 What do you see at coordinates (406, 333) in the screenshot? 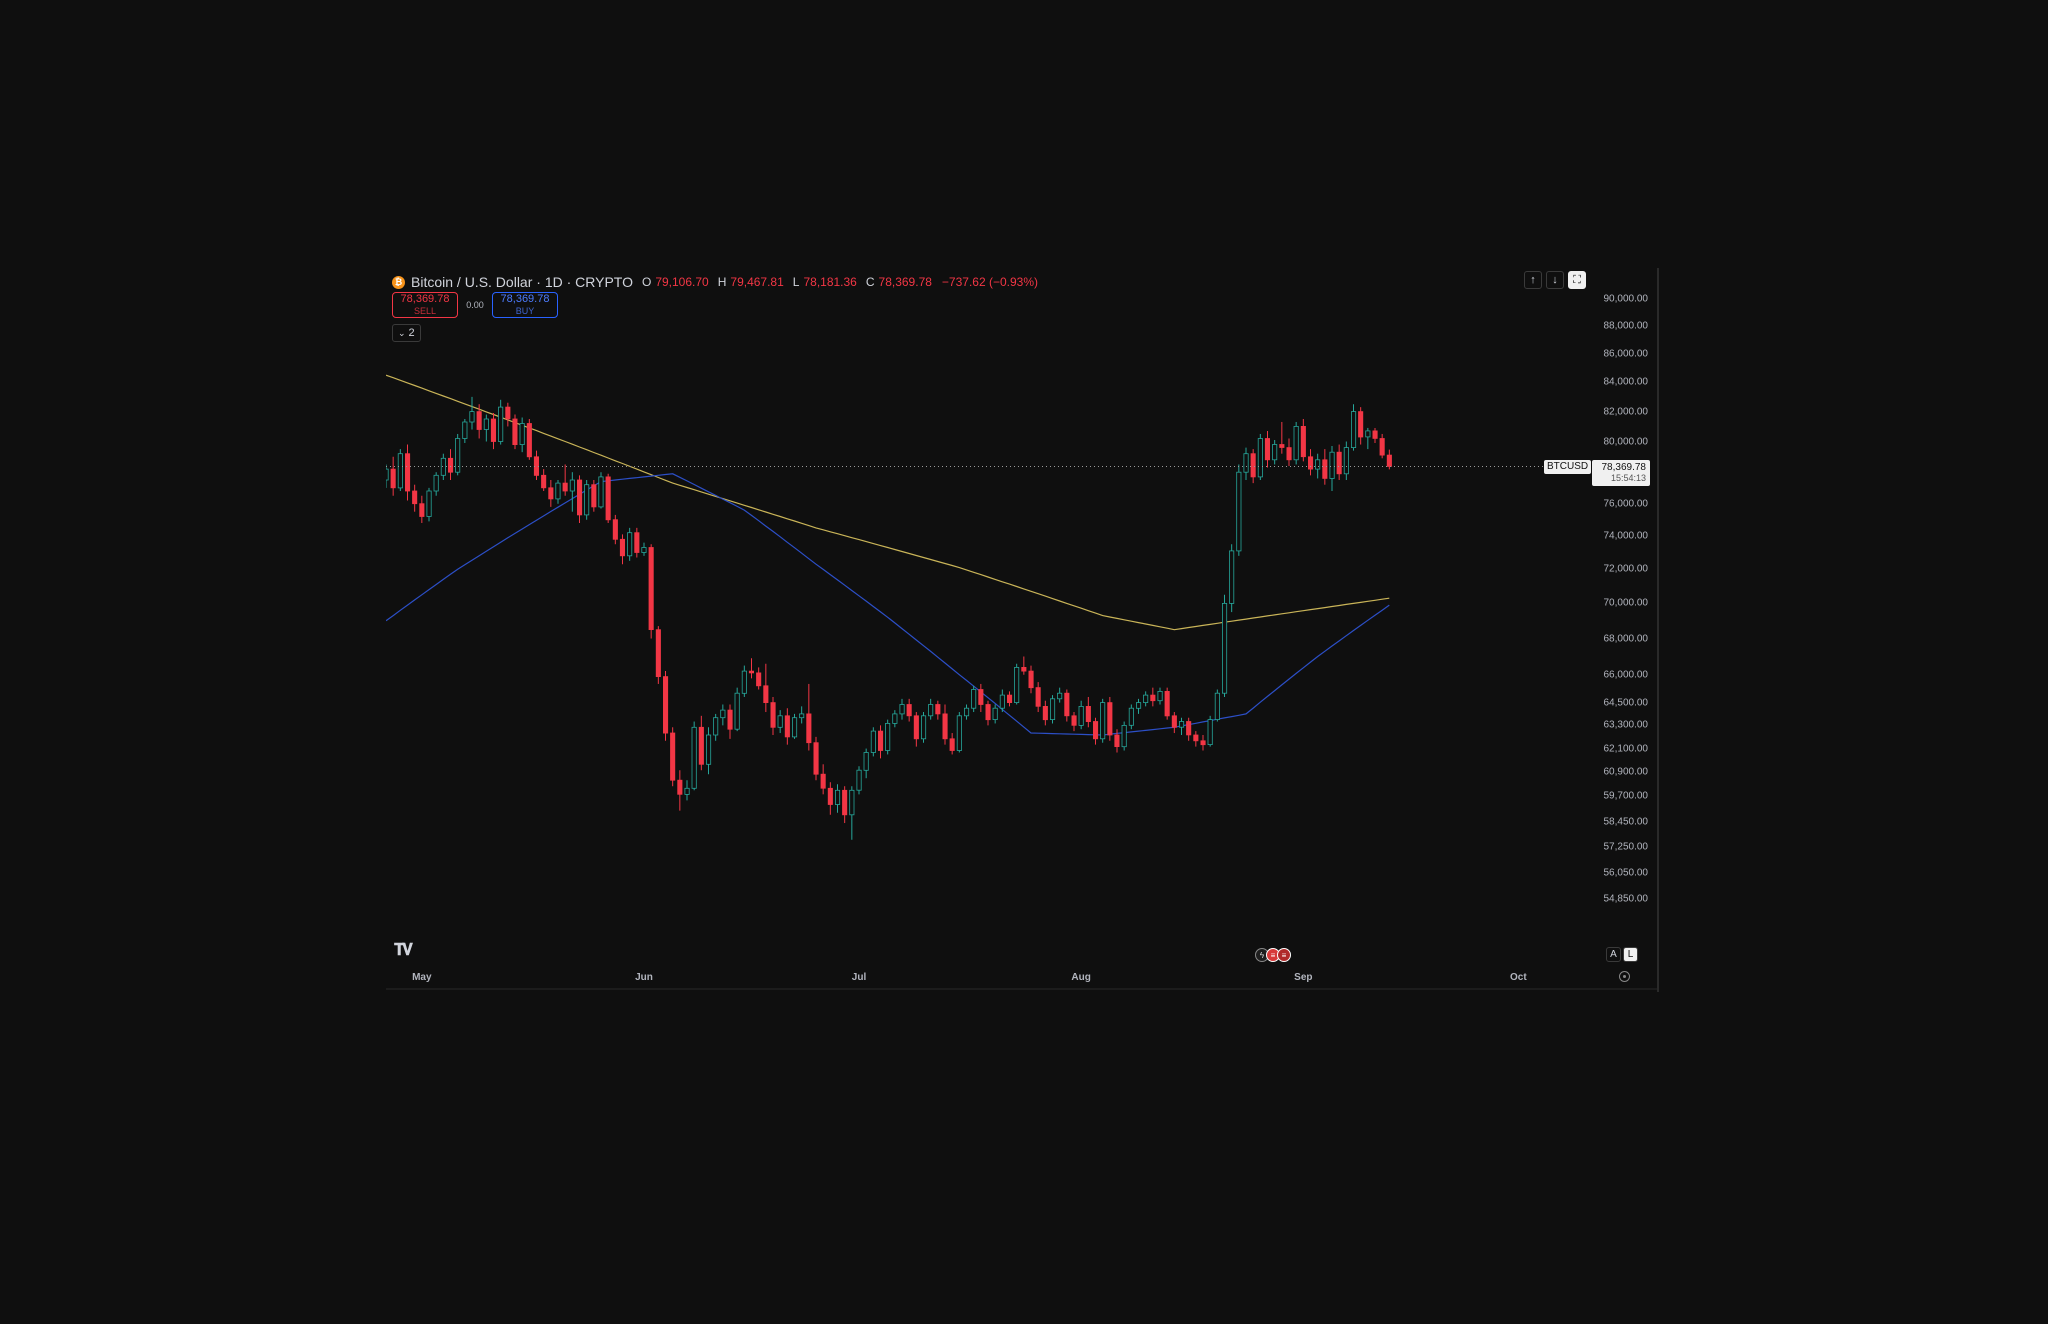
I see `indicators-toggle-button: ⌄ 2` at bounding box center [406, 333].